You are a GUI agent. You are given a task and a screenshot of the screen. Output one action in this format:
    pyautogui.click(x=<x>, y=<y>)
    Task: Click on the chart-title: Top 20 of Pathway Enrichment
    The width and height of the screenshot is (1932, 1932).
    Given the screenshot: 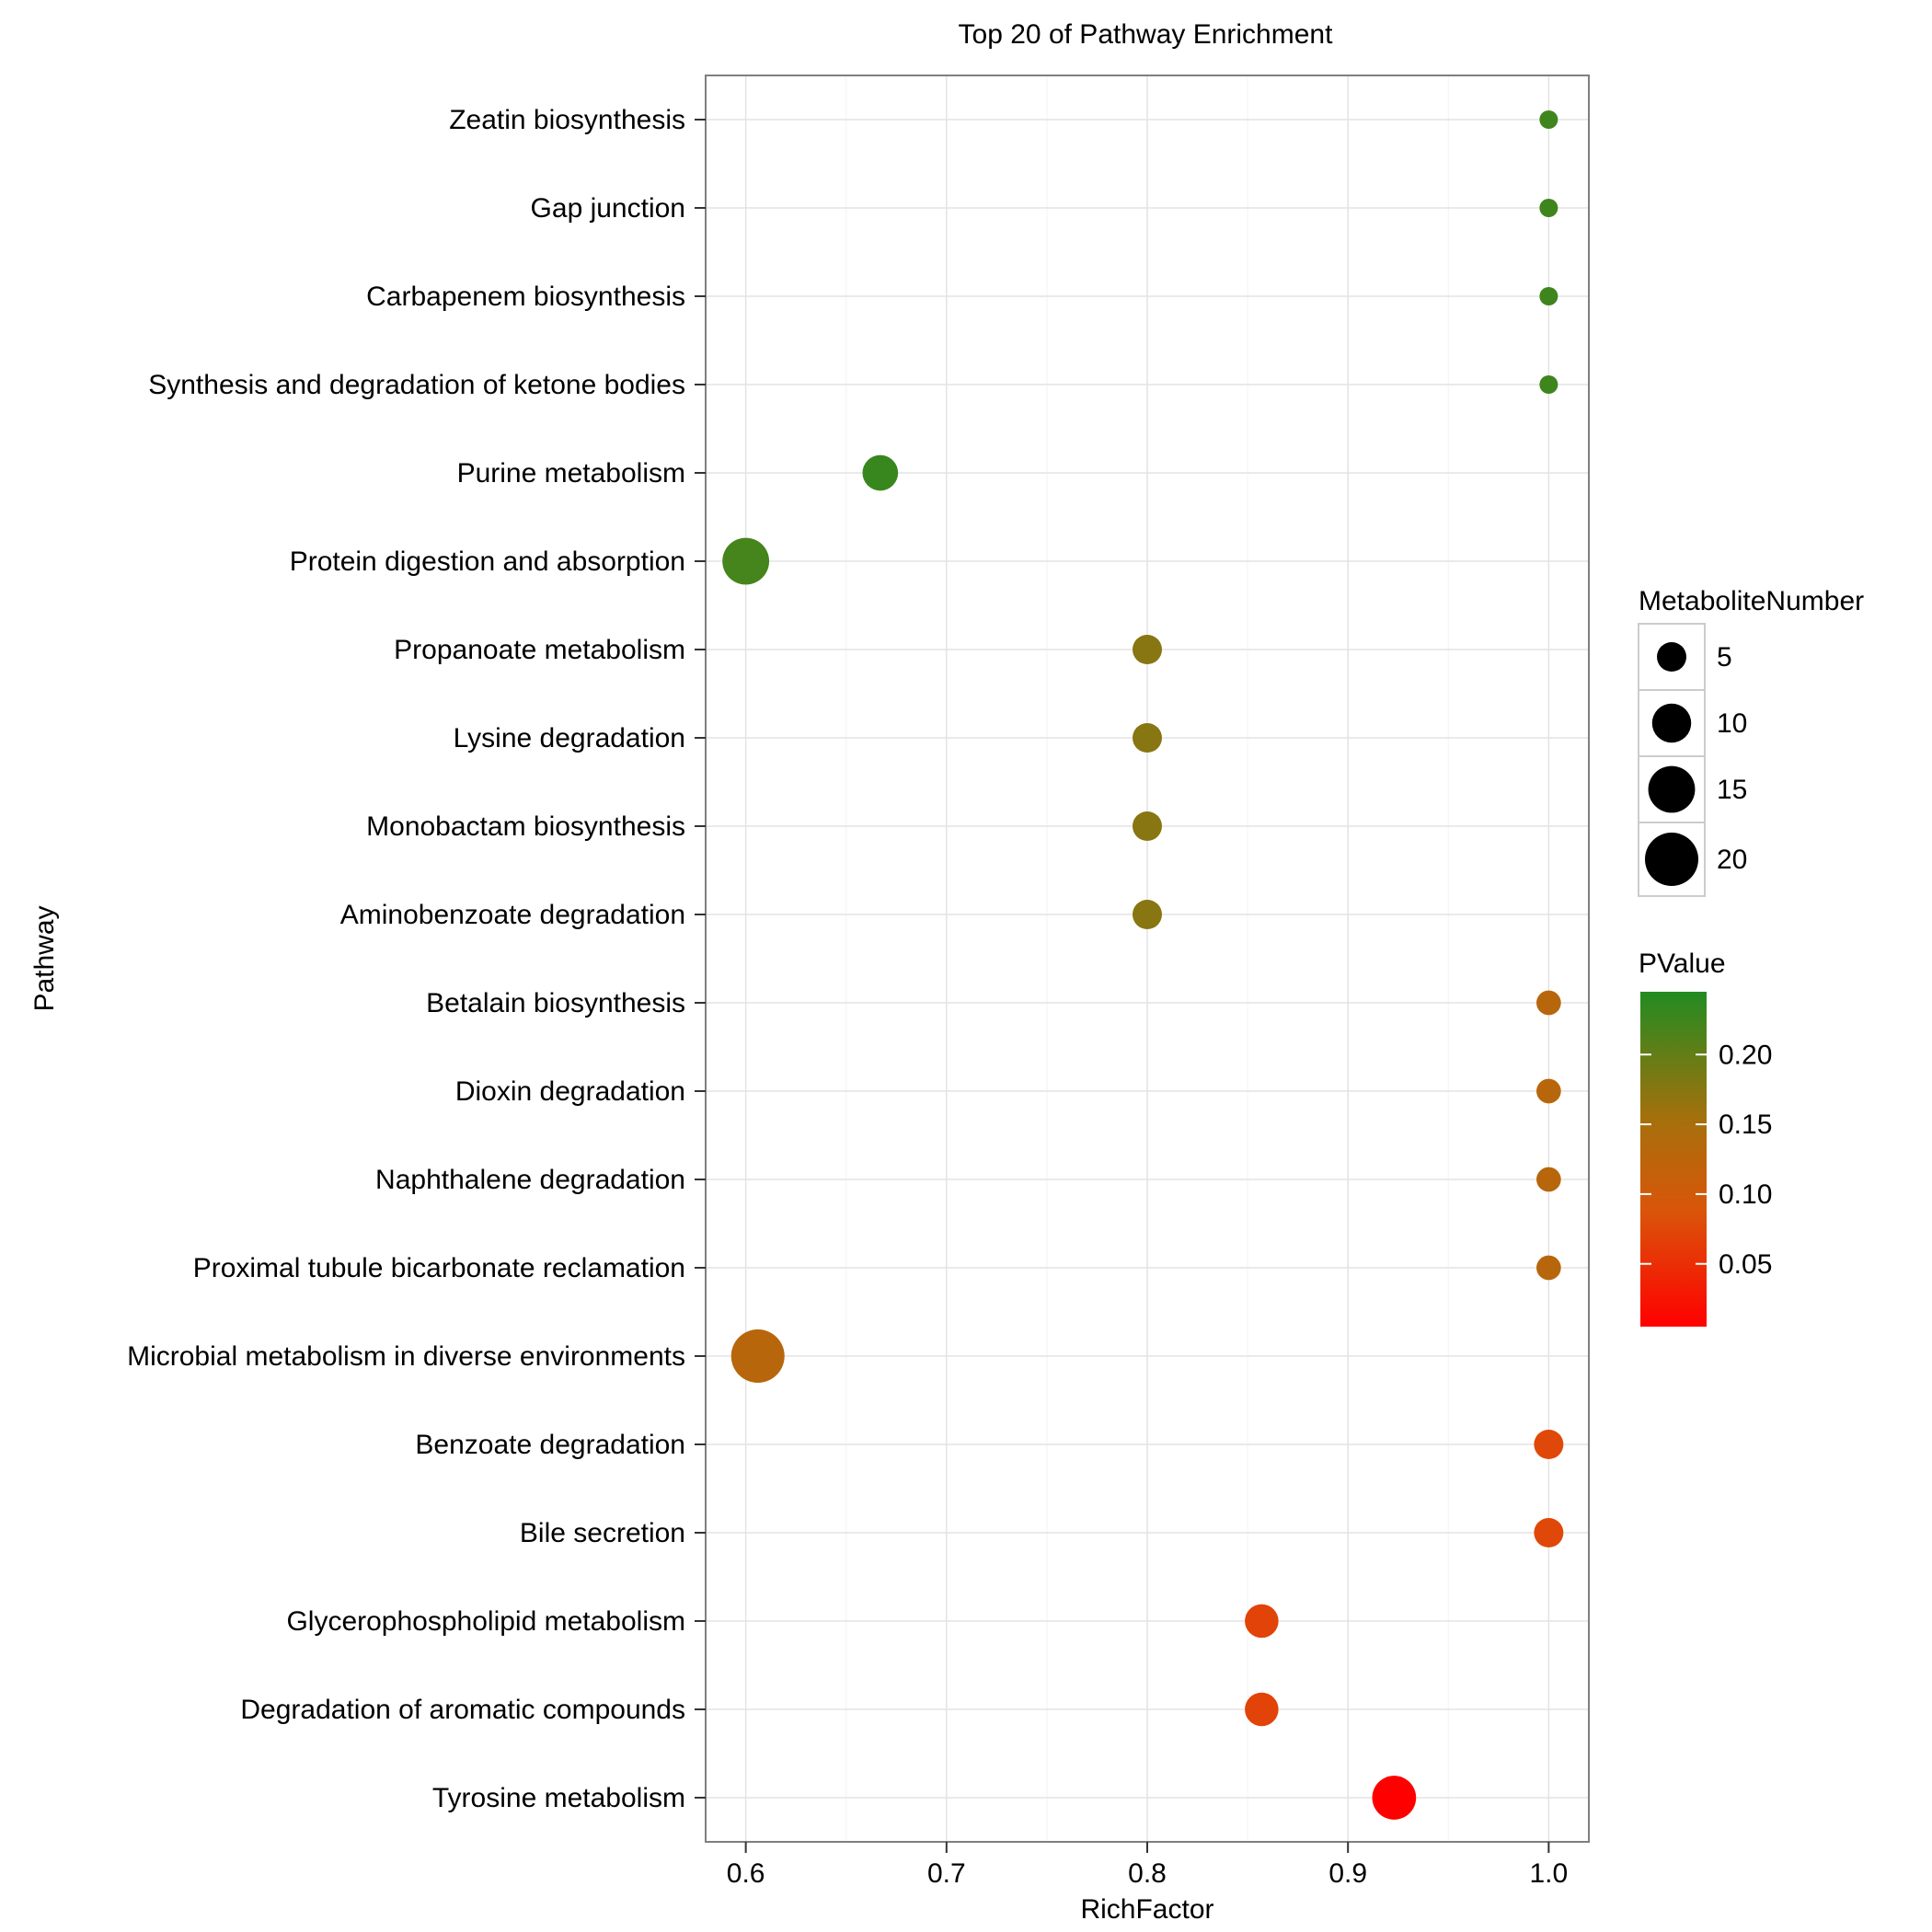 What is the action you would take?
    pyautogui.click(x=1146, y=34)
    